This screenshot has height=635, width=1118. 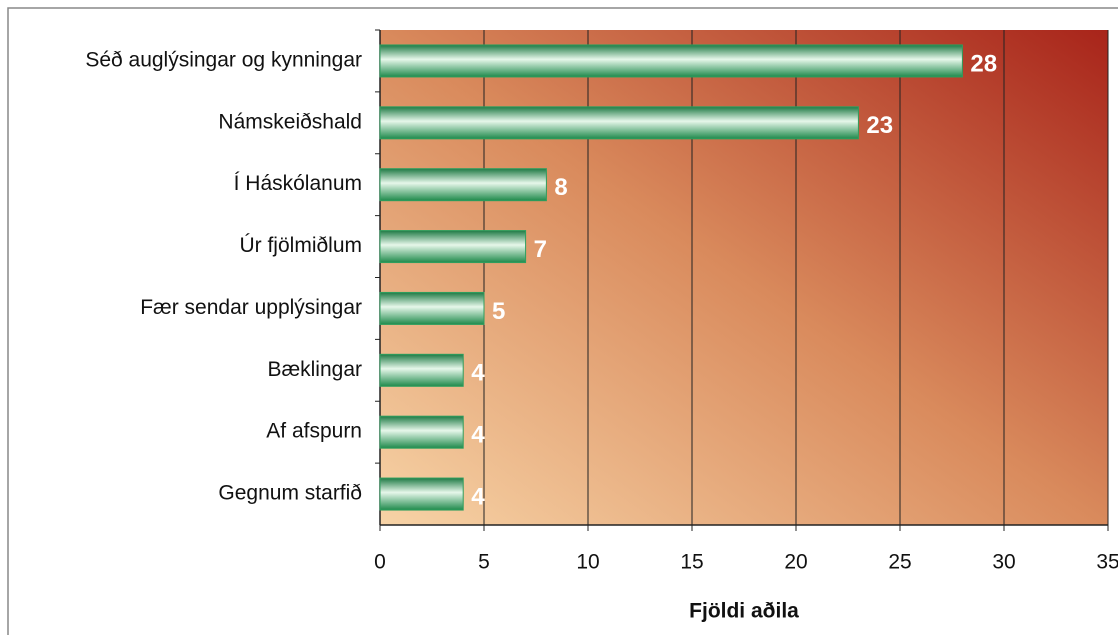 I want to click on x-tick-label: 20, so click(x=795, y=562).